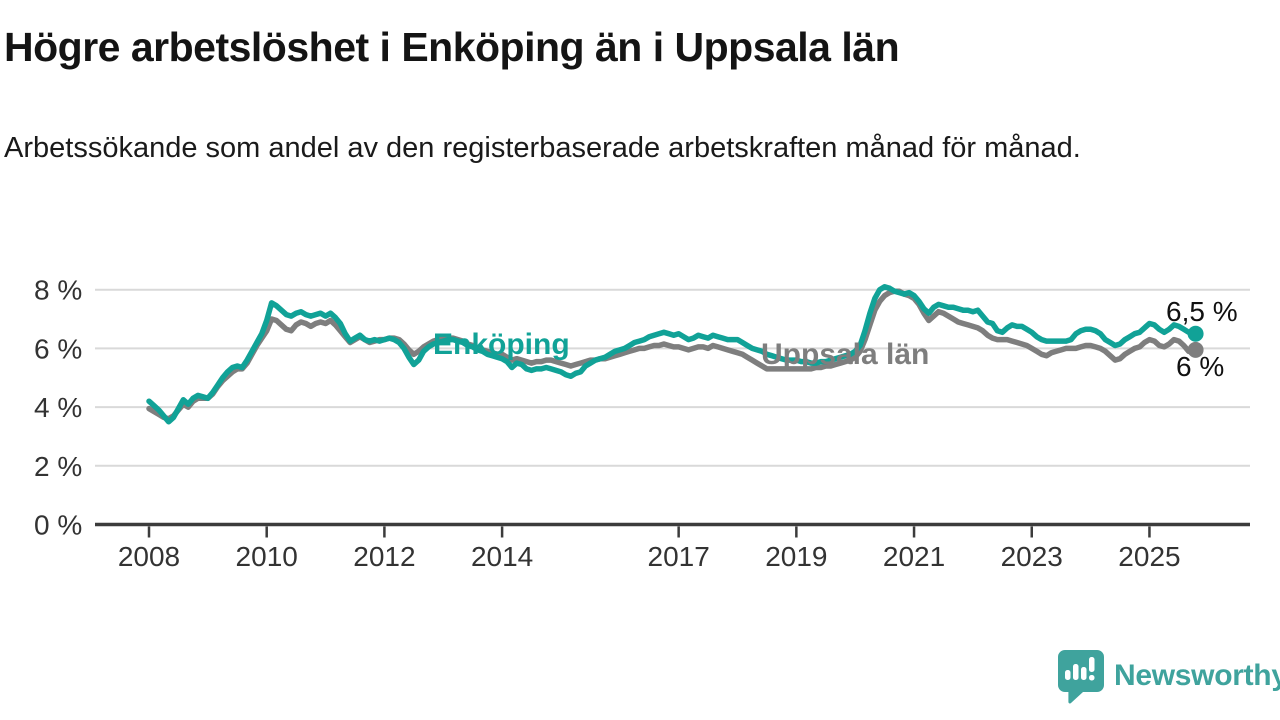 The image size is (1280, 720). What do you see at coordinates (796, 556) in the screenshot?
I see `x-tick-label-2019: 2019` at bounding box center [796, 556].